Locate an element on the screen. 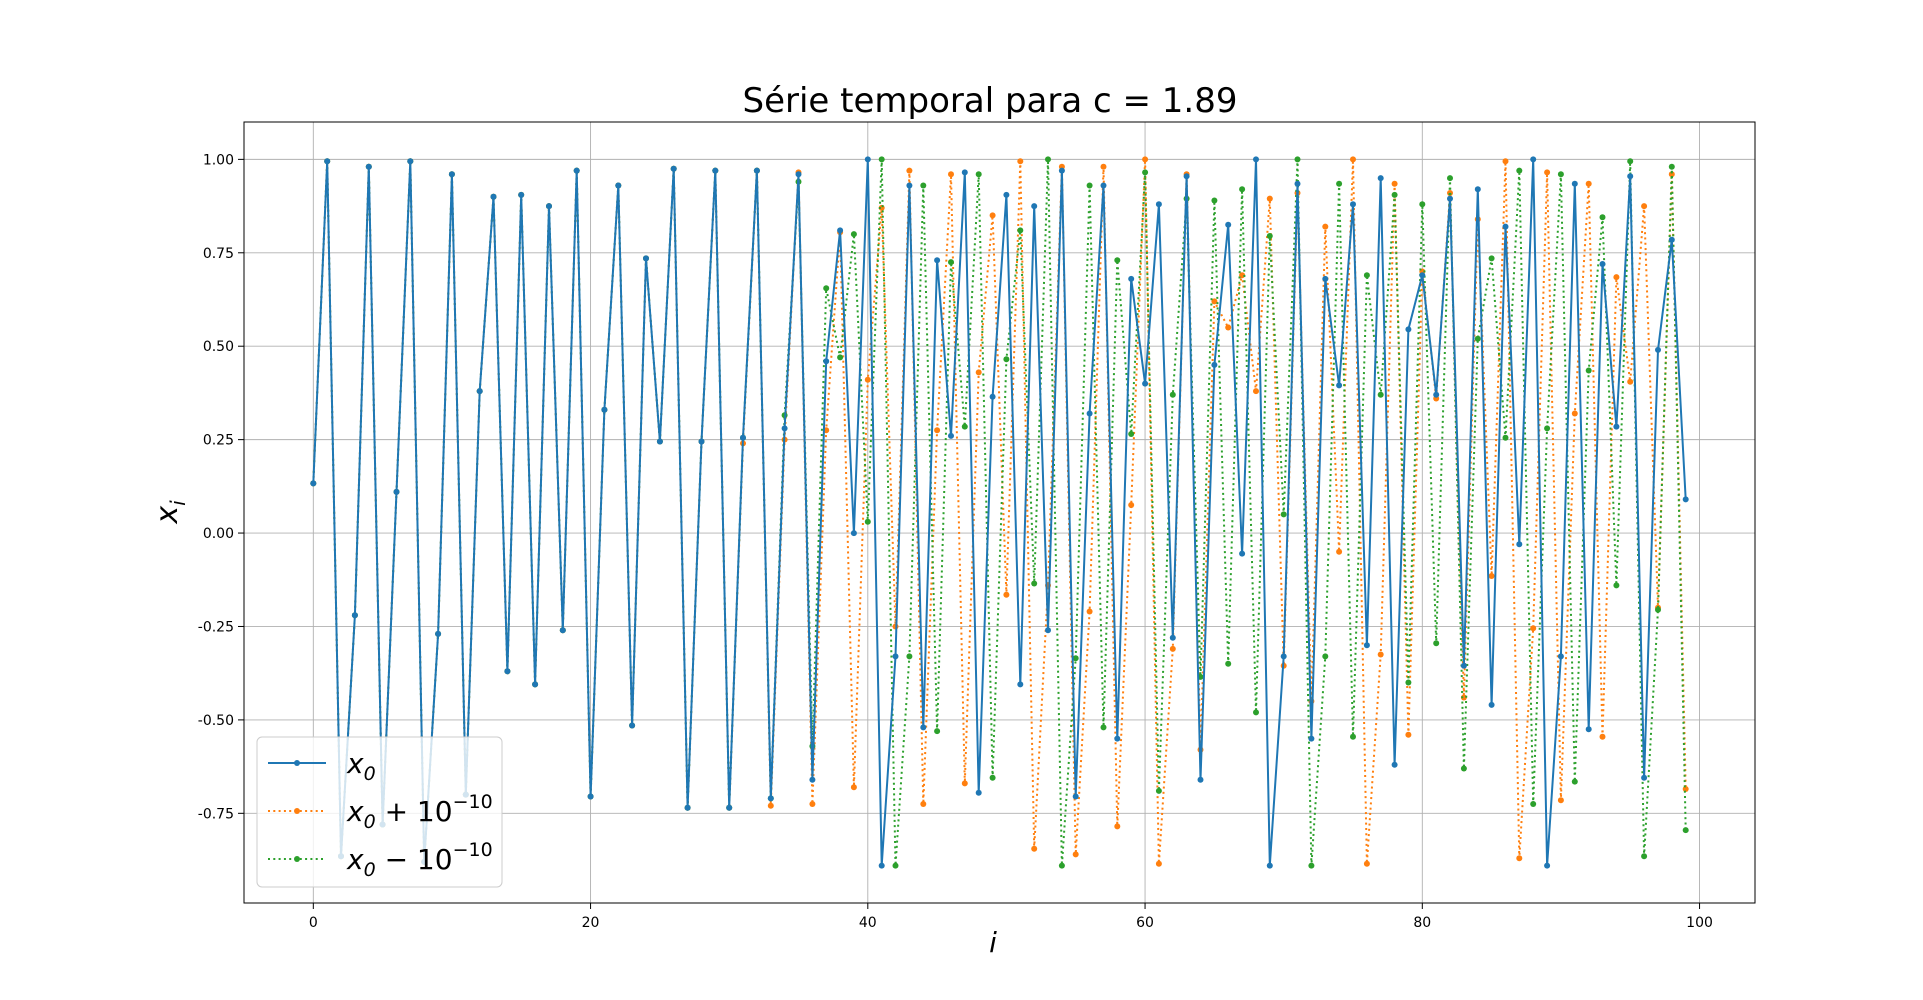  y-tick-label: 0.25 is located at coordinates (218, 441).